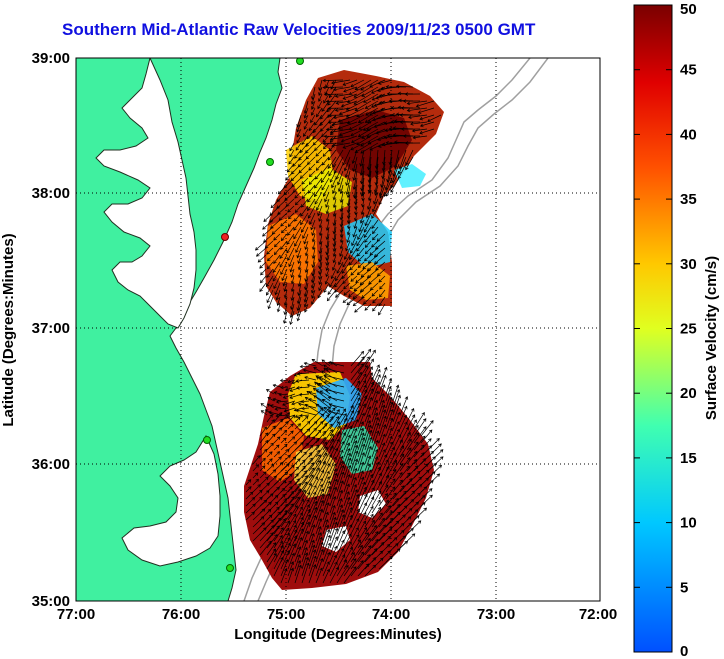  What do you see at coordinates (688, 134) in the screenshot?
I see `colorbar-tick-label: 40` at bounding box center [688, 134].